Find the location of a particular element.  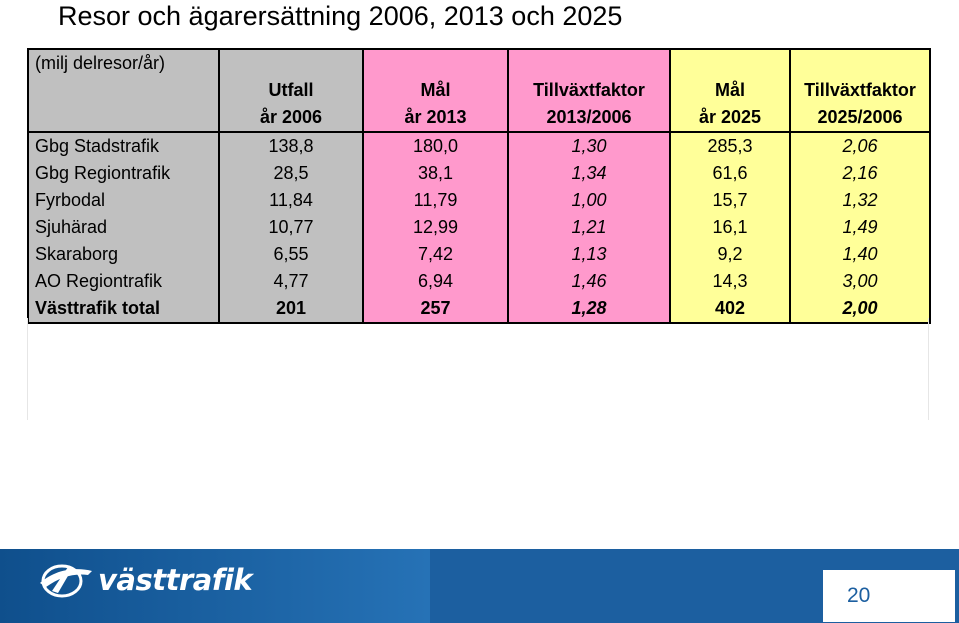

table-row: Fyrbodal 11,84 11,79 1,00 15,7 1,32 is located at coordinates (479, 200).